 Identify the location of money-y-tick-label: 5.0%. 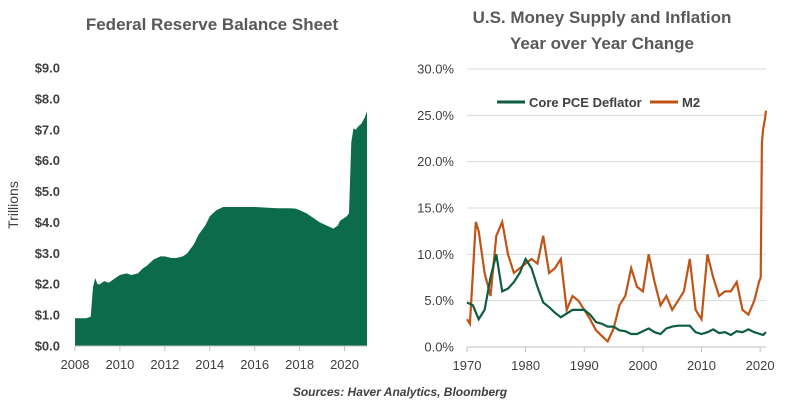
(439, 300).